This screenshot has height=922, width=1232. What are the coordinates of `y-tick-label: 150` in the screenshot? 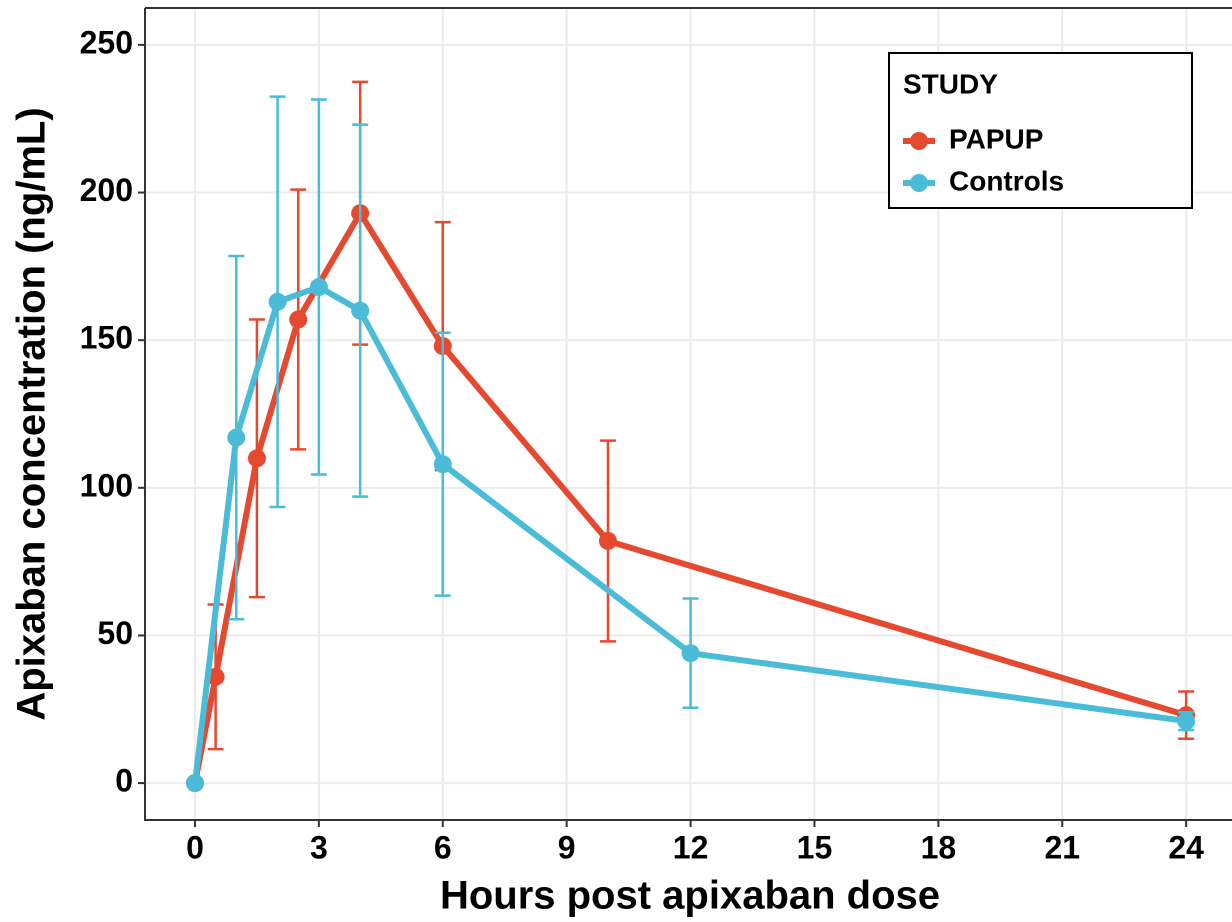 It's located at (106, 338).